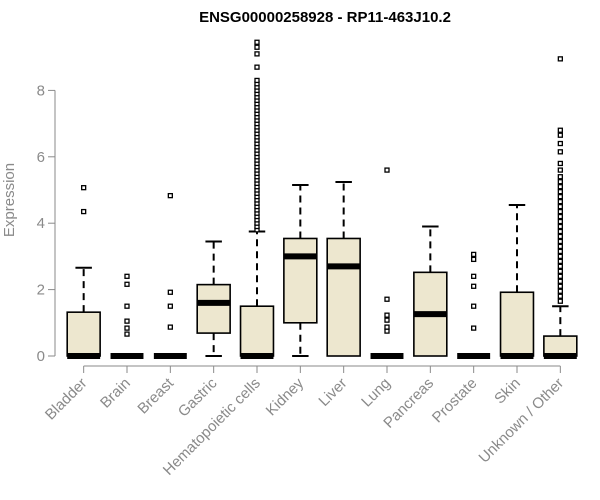 The width and height of the screenshot is (600, 500). What do you see at coordinates (332, 392) in the screenshot?
I see `x-tick-label: Liver` at bounding box center [332, 392].